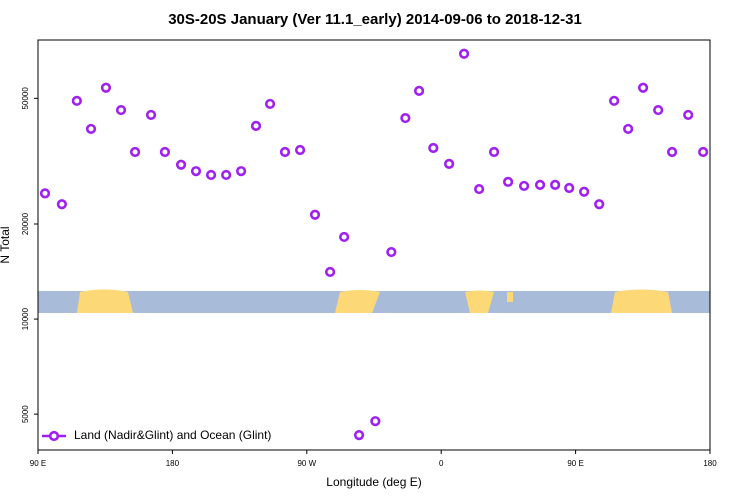 The width and height of the screenshot is (750, 500). What do you see at coordinates (25, 318) in the screenshot?
I see `y-tick-label: 10000` at bounding box center [25, 318].